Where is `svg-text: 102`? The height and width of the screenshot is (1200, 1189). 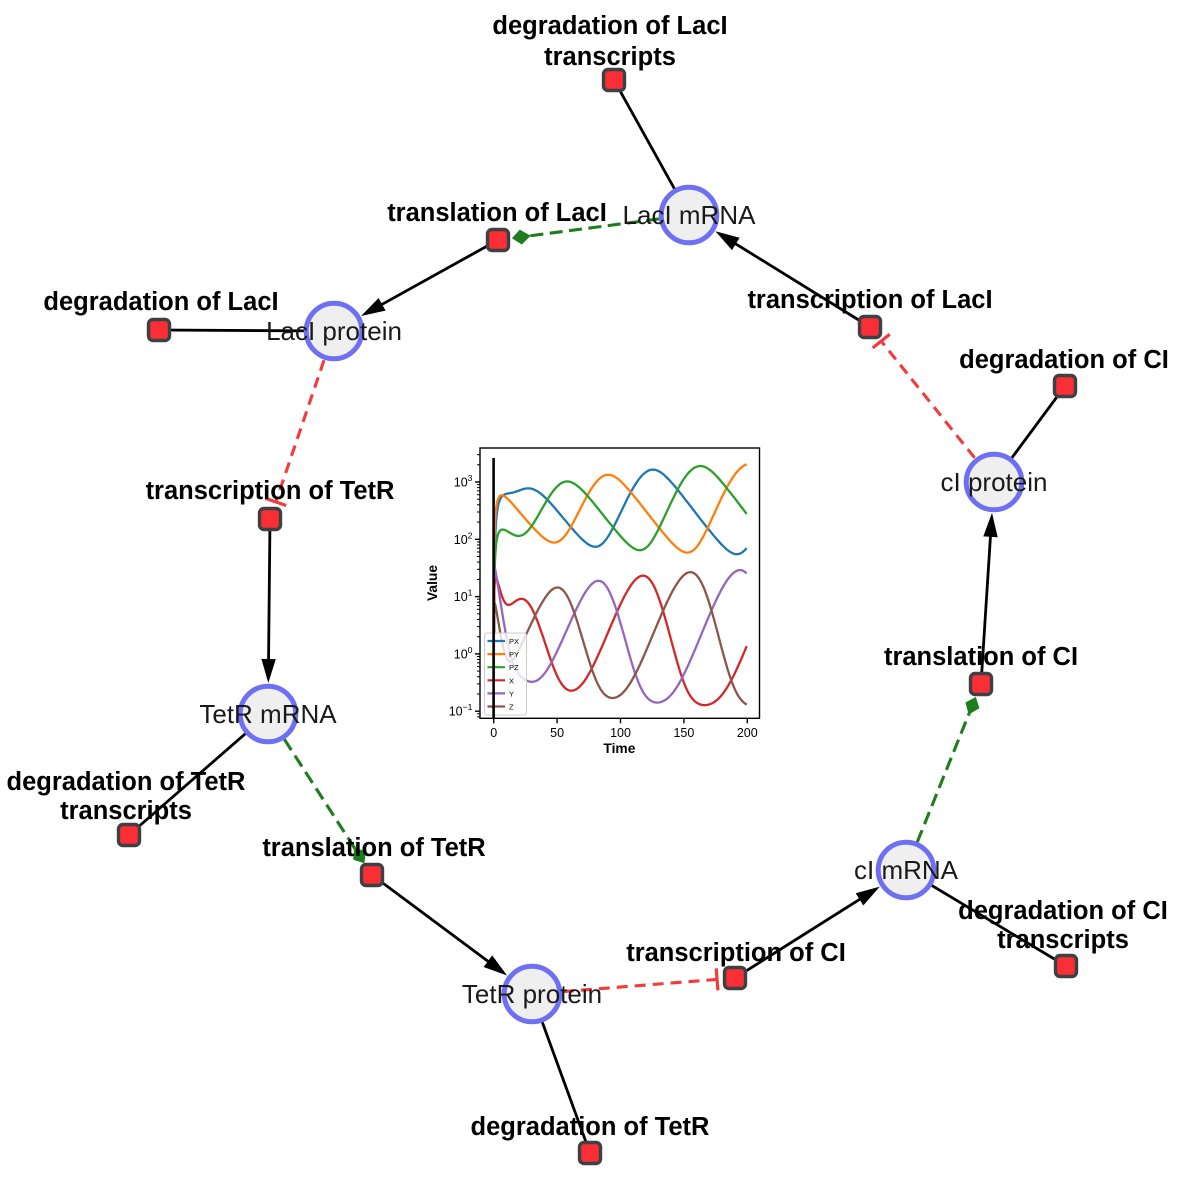 svg-text: 102 is located at coordinates (463, 538).